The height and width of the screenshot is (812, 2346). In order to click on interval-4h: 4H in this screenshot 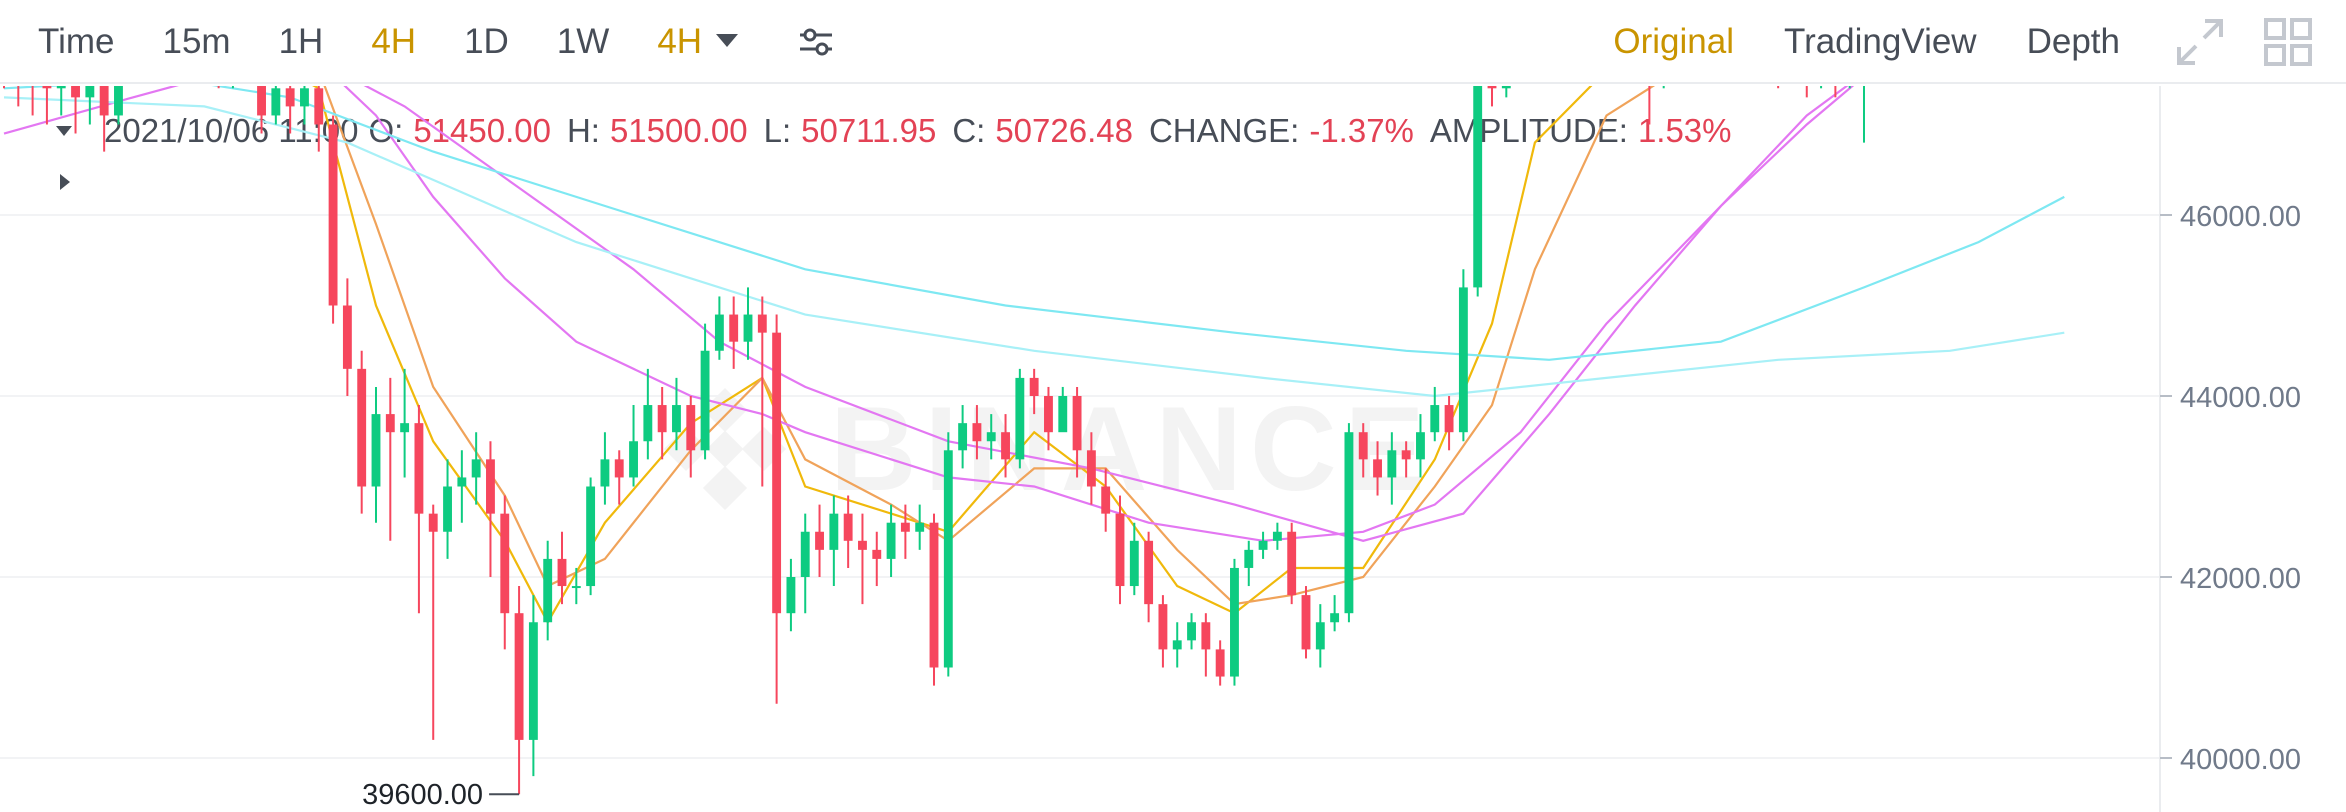, I will do `click(394, 41)`.